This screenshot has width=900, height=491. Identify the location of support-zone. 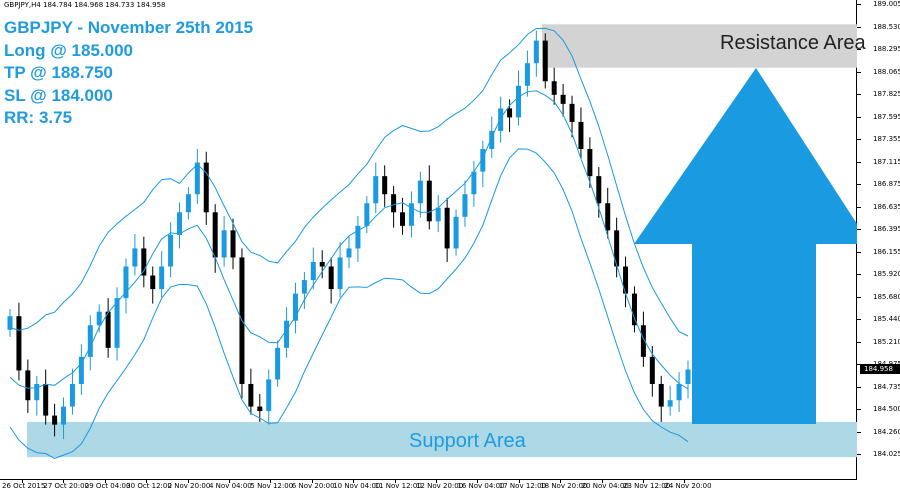
(442, 439).